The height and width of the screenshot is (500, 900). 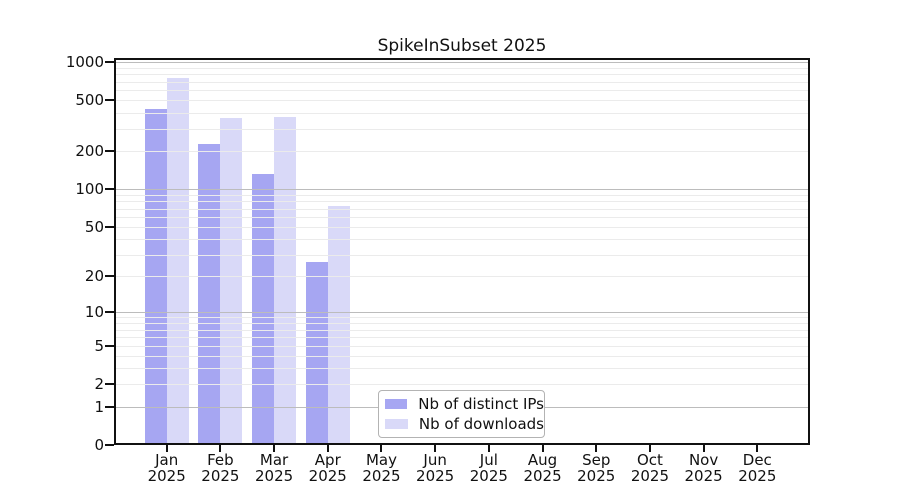 I want to click on x-tick-label: Jan 2025, so click(x=166, y=468).